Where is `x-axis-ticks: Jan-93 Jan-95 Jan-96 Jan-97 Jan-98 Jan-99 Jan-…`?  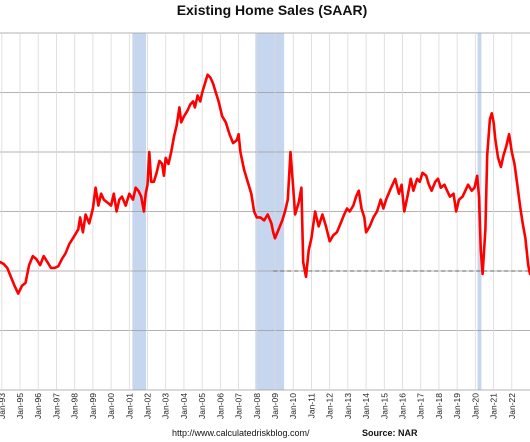 x-axis-ticks: Jan-93 Jan-95 Jan-96 Jan-97 Jan-98 Jan-99 Jan-… is located at coordinates (258, 406).